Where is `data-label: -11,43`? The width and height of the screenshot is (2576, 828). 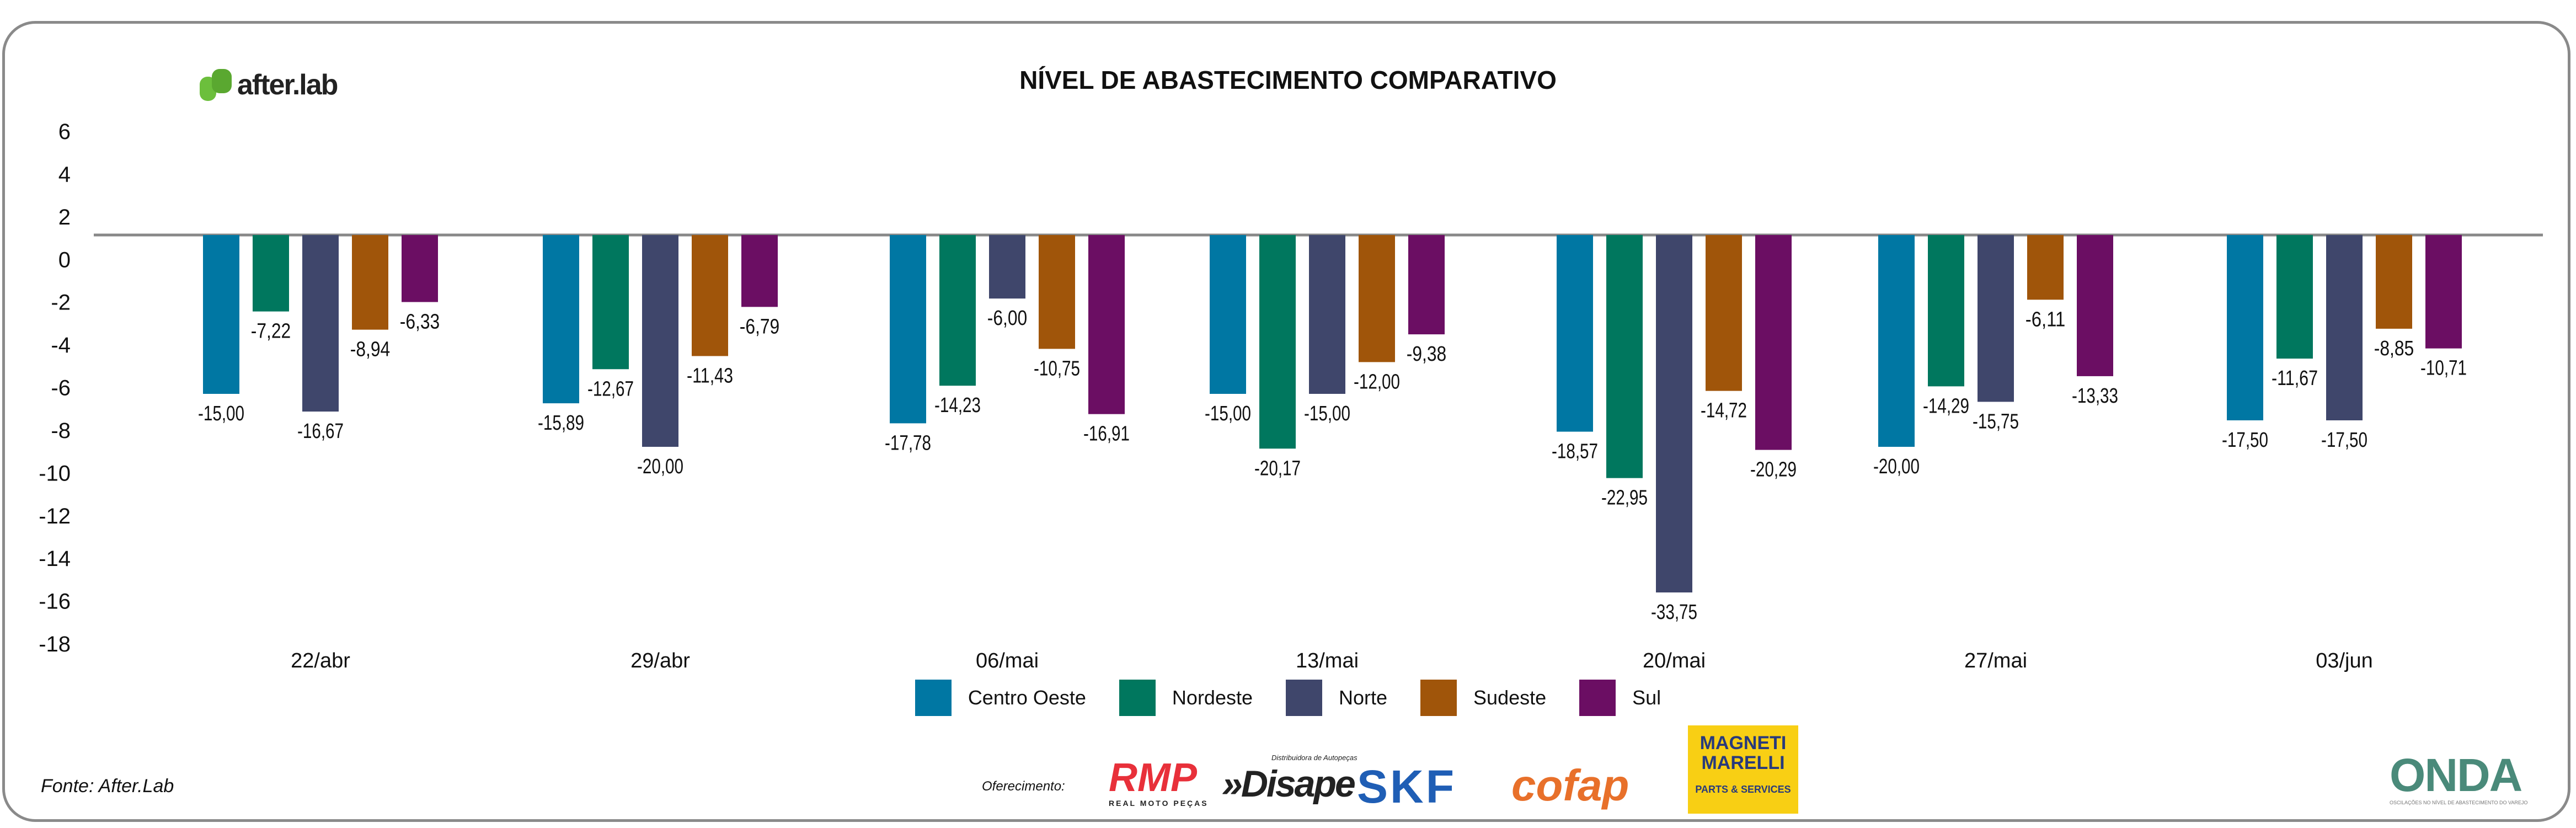
data-label: -11,43 is located at coordinates (710, 375).